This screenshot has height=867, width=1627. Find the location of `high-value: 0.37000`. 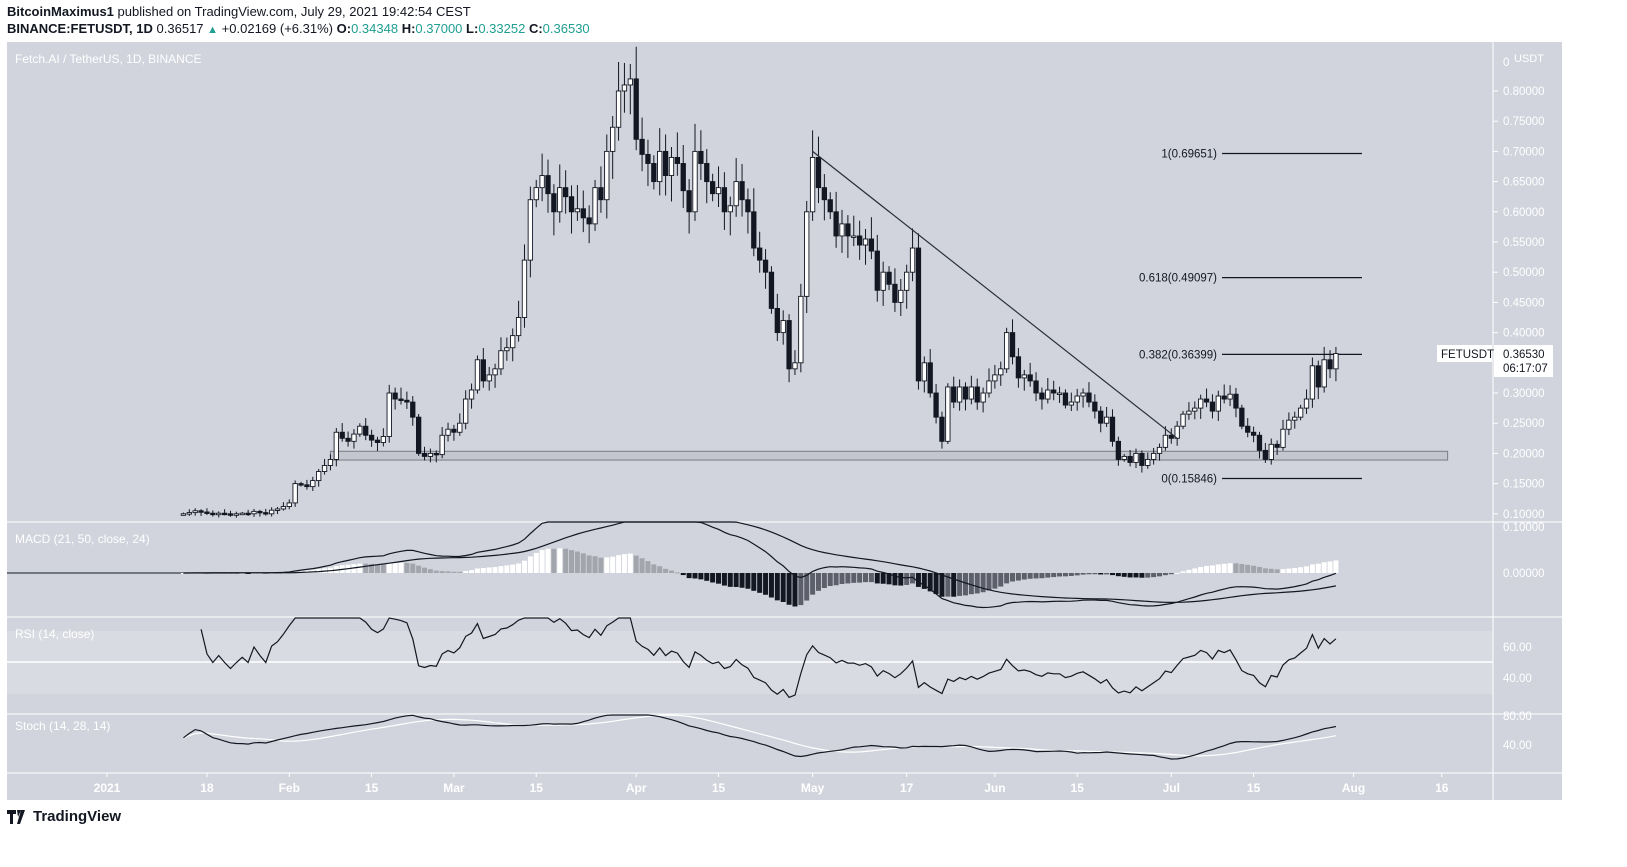

high-value: 0.37000 is located at coordinates (439, 28).